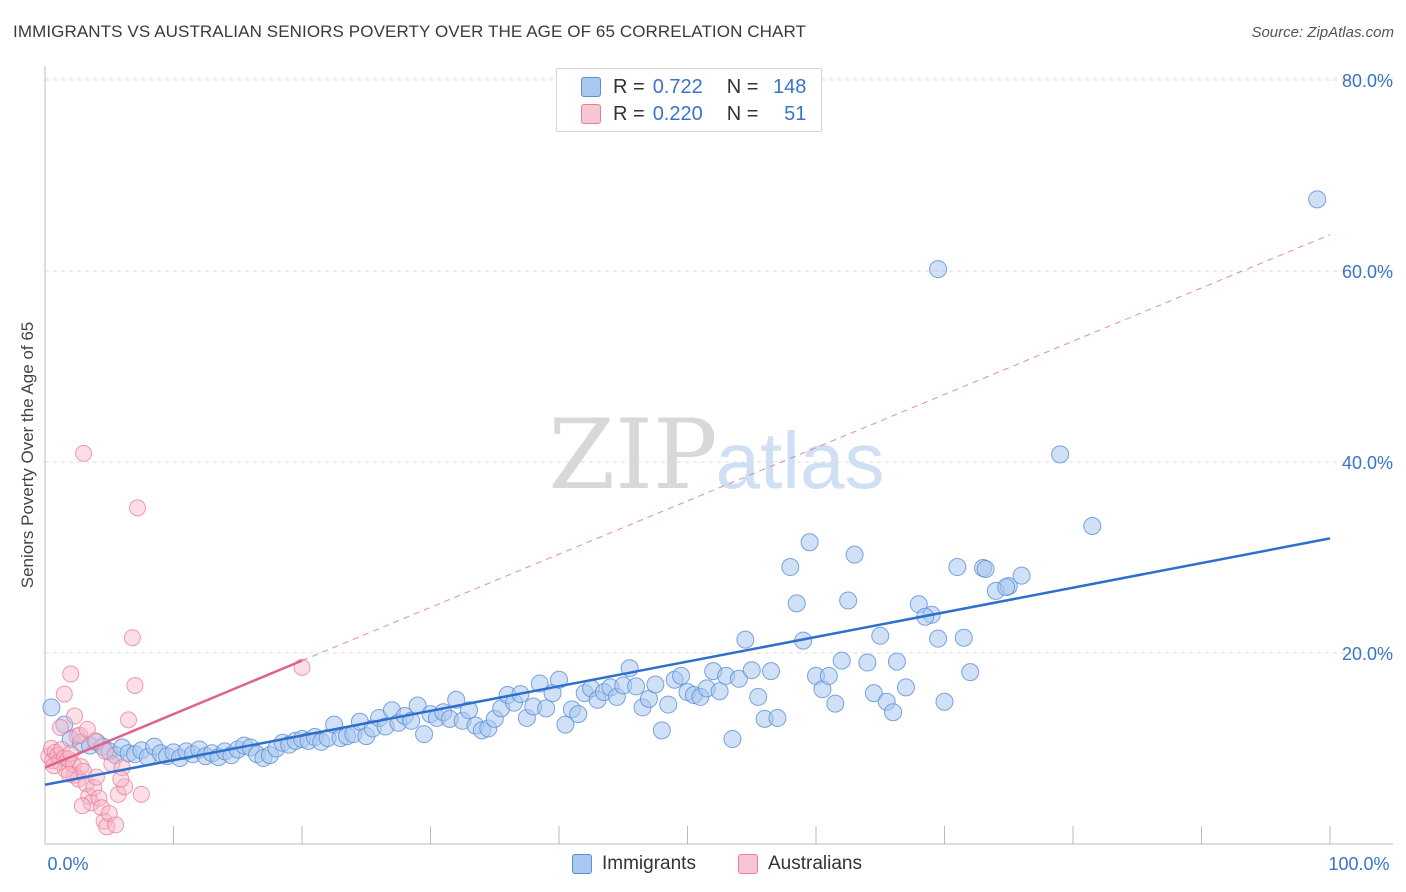 The width and height of the screenshot is (1406, 892). What do you see at coordinates (677, 86) in the screenshot?
I see `r-value: 0.722` at bounding box center [677, 86].